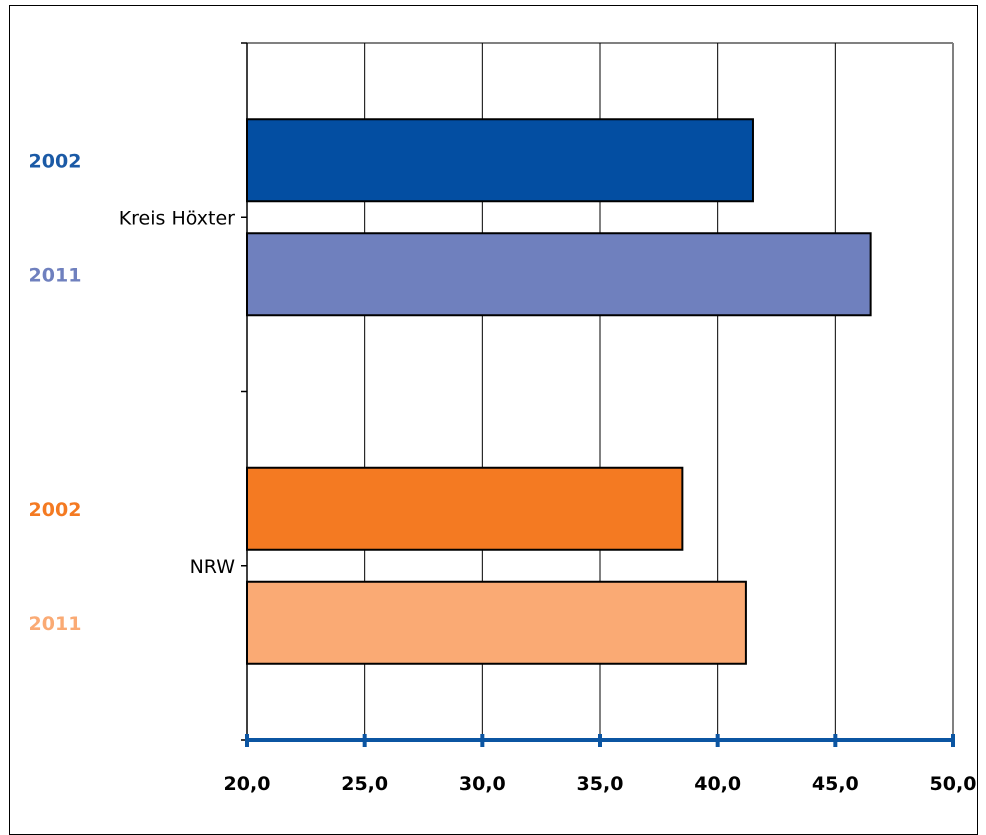 The height and width of the screenshot is (835, 986). I want to click on x-tick-label: 30,0, so click(482, 784).